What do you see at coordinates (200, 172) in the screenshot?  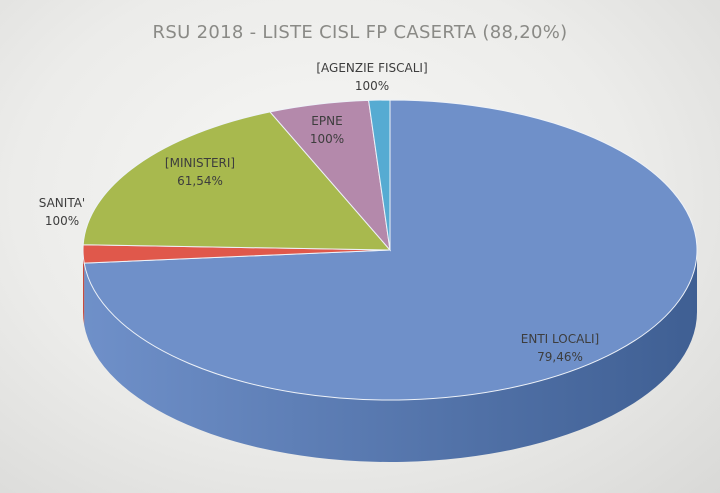 I see `slice-label: [MINISTERI] 61,54%` at bounding box center [200, 172].